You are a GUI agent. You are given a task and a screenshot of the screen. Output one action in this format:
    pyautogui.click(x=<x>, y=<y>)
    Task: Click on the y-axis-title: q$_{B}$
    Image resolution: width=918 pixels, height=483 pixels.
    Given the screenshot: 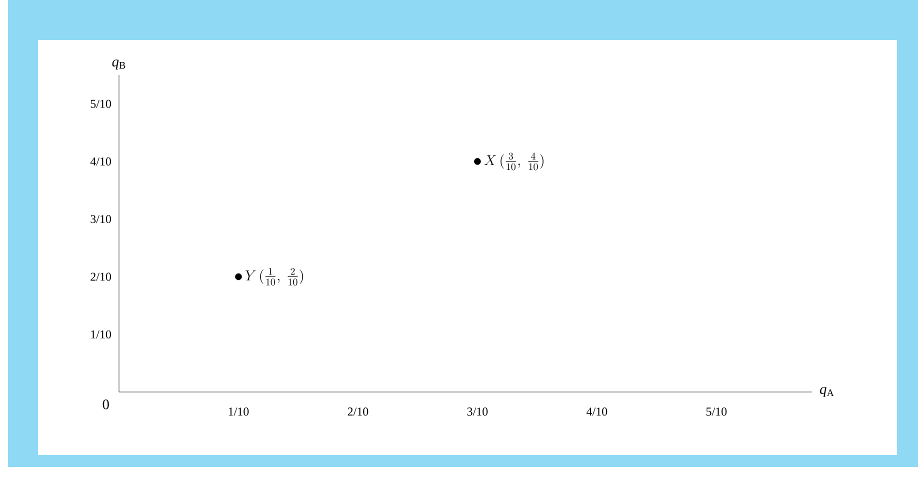 What is the action you would take?
    pyautogui.click(x=119, y=65)
    